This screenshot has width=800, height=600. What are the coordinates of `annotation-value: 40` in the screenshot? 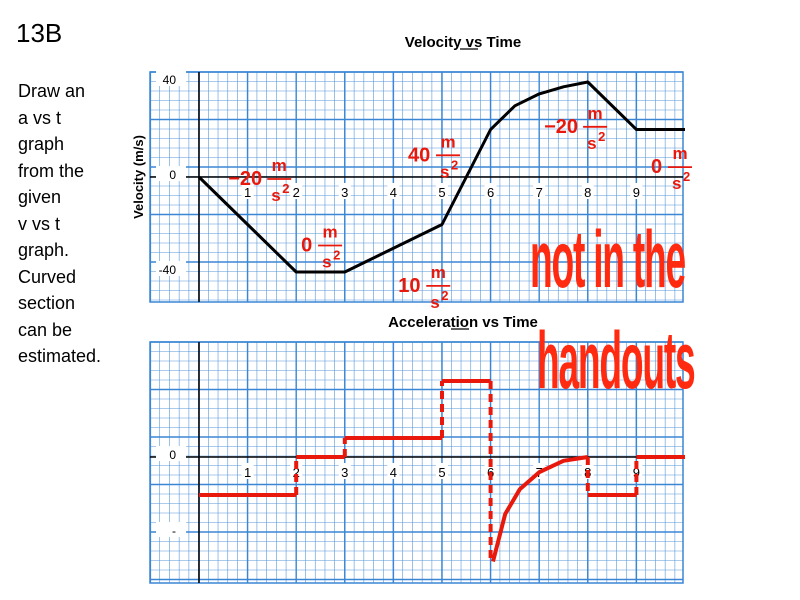 It's located at (419, 155).